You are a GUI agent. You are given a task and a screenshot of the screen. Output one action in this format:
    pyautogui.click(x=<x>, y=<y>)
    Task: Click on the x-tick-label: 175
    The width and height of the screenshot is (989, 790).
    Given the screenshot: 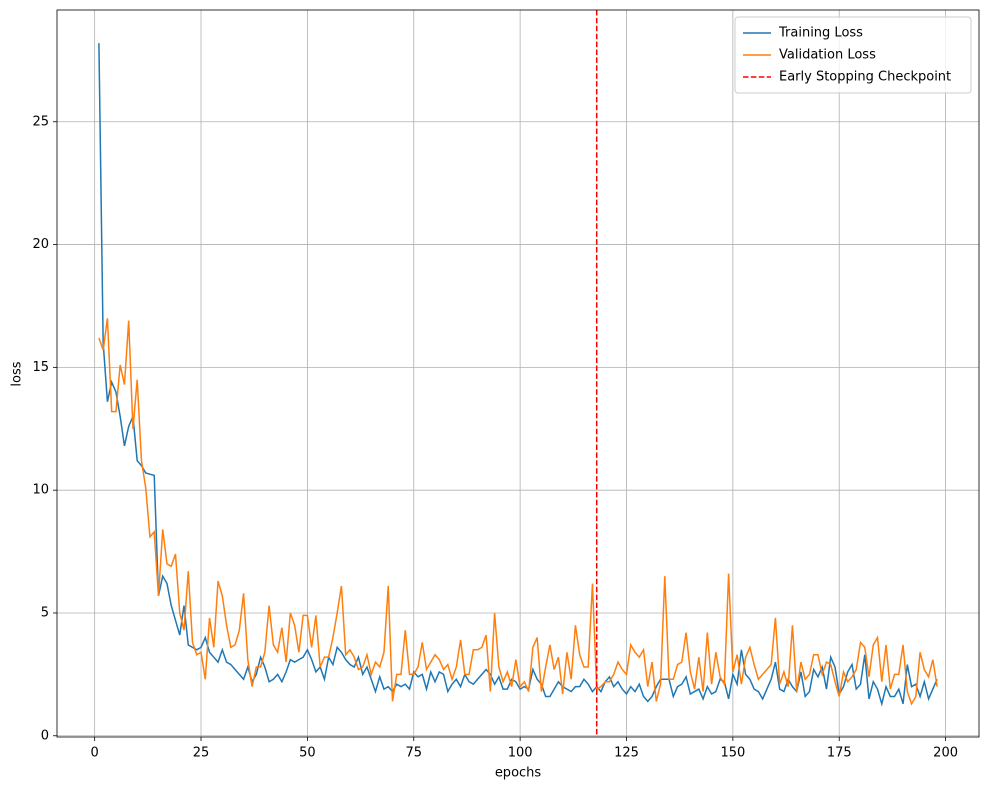 What is the action you would take?
    pyautogui.click(x=839, y=753)
    